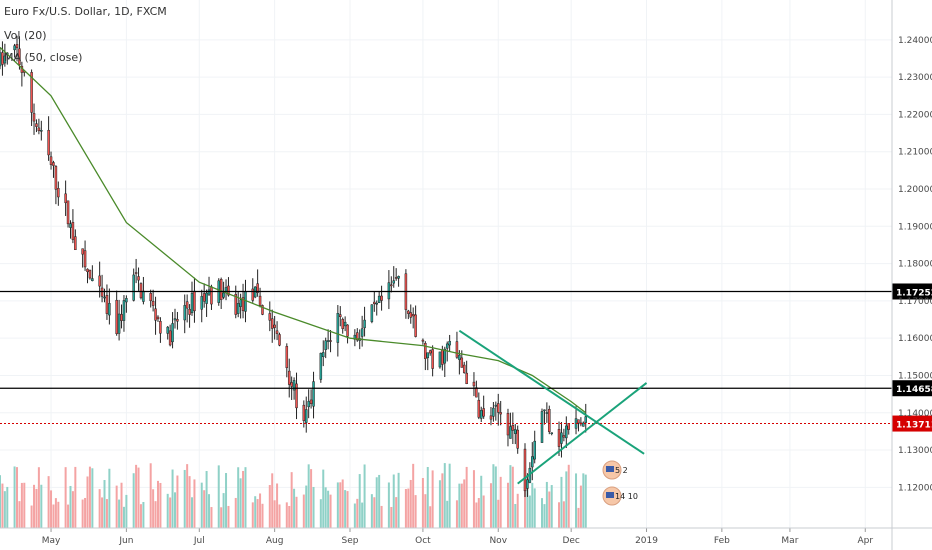 The height and width of the screenshot is (550, 932). What do you see at coordinates (275, 541) in the screenshot?
I see `x-tick-label: Aug` at bounding box center [275, 541].